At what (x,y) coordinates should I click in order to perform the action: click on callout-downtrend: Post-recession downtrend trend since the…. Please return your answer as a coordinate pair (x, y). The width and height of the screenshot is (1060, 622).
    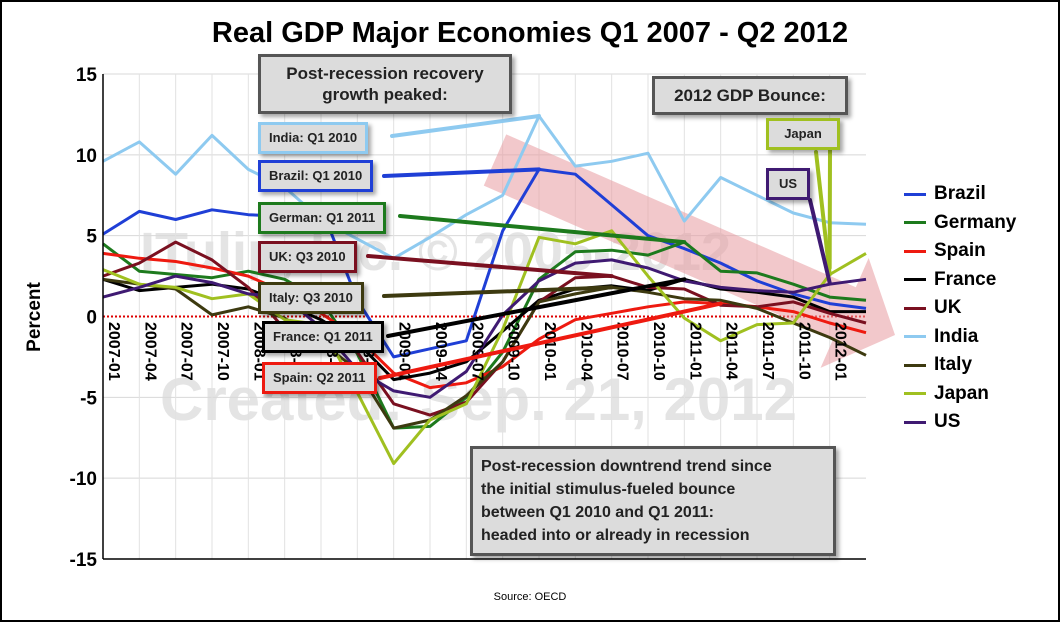
    Looking at the image, I should click on (653, 501).